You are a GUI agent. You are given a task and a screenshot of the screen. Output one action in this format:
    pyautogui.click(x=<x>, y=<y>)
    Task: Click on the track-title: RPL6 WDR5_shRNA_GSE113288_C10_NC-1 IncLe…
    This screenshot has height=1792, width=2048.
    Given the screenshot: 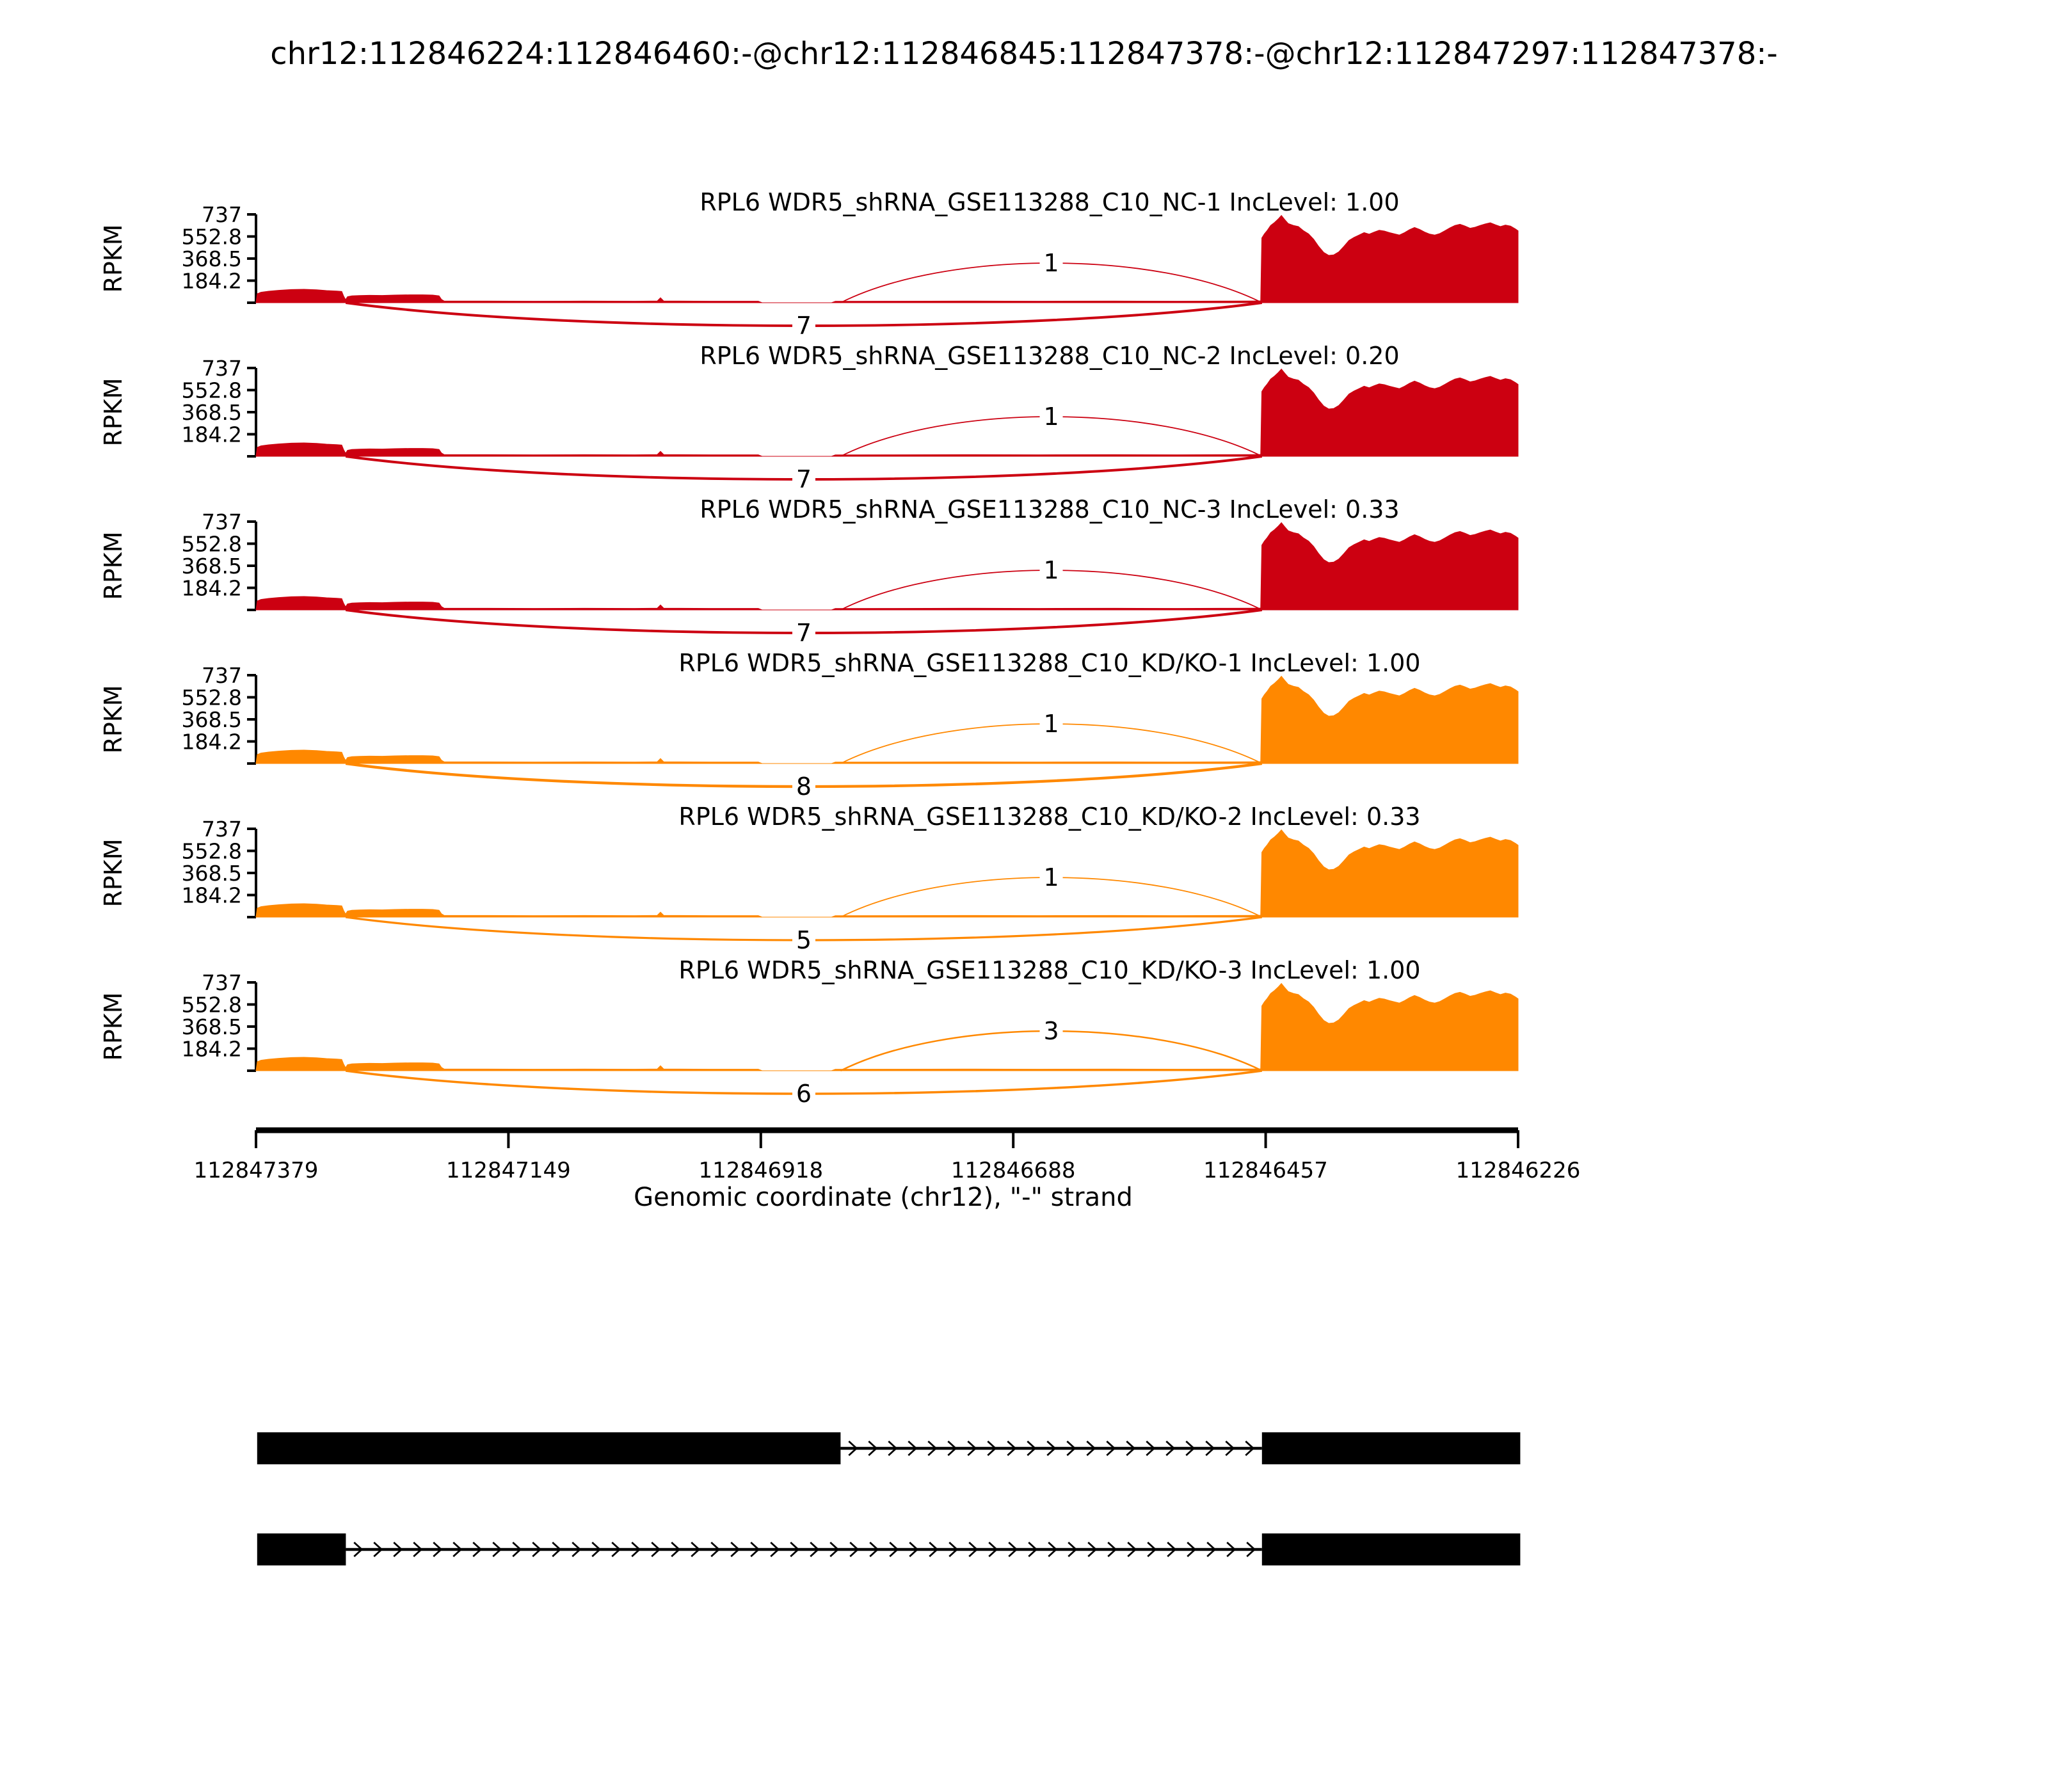 What is the action you would take?
    pyautogui.click(x=1049, y=202)
    